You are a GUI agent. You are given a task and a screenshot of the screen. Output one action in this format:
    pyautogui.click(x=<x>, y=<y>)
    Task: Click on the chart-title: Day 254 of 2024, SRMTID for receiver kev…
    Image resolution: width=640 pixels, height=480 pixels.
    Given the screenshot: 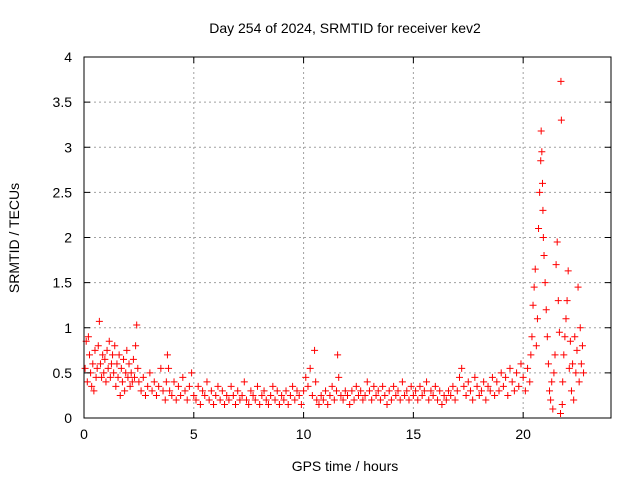 What is the action you would take?
    pyautogui.click(x=345, y=28)
    